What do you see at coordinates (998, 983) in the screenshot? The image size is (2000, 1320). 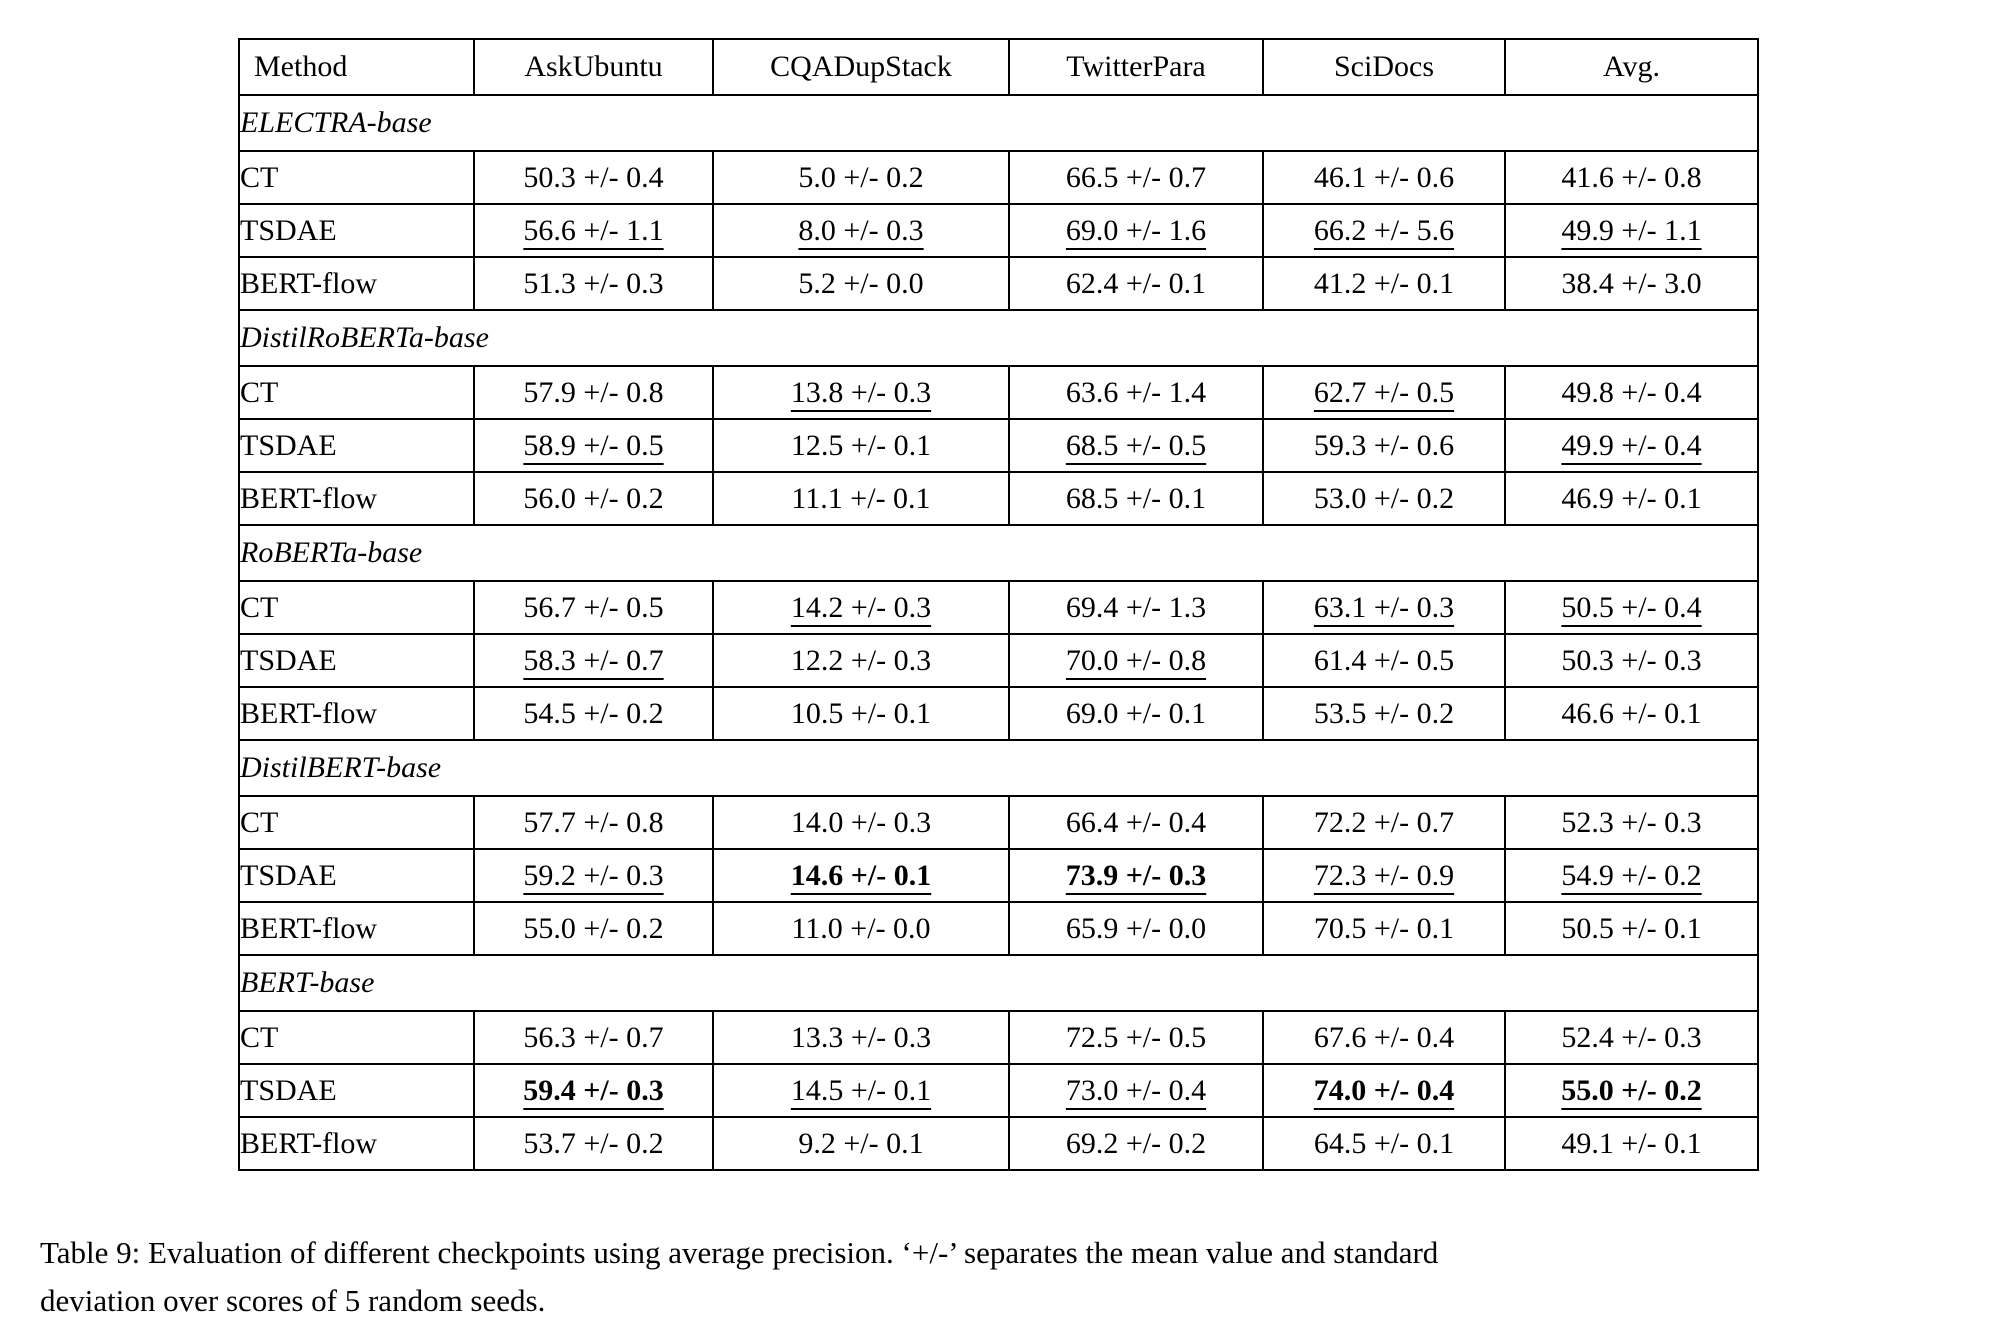 I see `section-row: BERT-base` at bounding box center [998, 983].